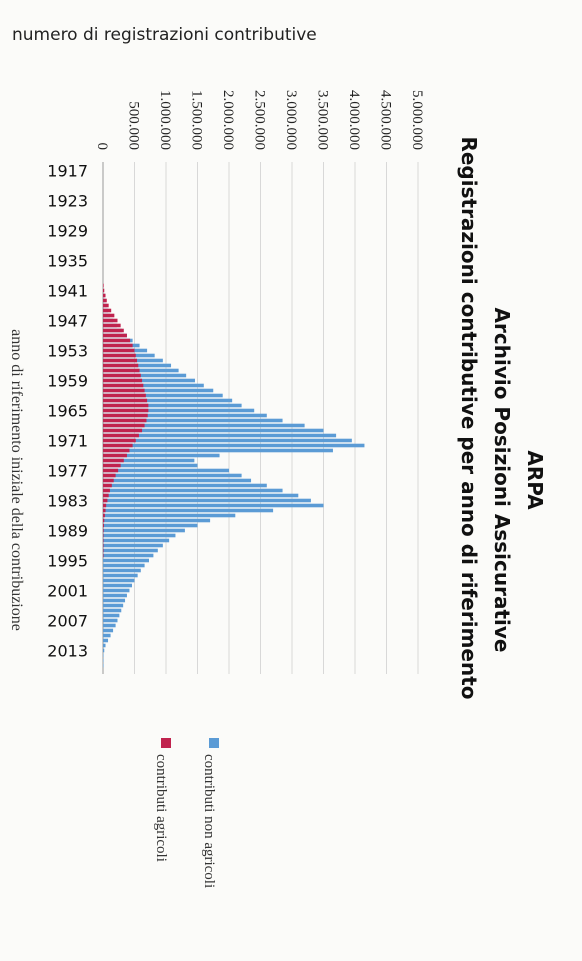  What do you see at coordinates (165, 120) in the screenshot?
I see `y-tick-label: 1.000.000` at bounding box center [165, 120].